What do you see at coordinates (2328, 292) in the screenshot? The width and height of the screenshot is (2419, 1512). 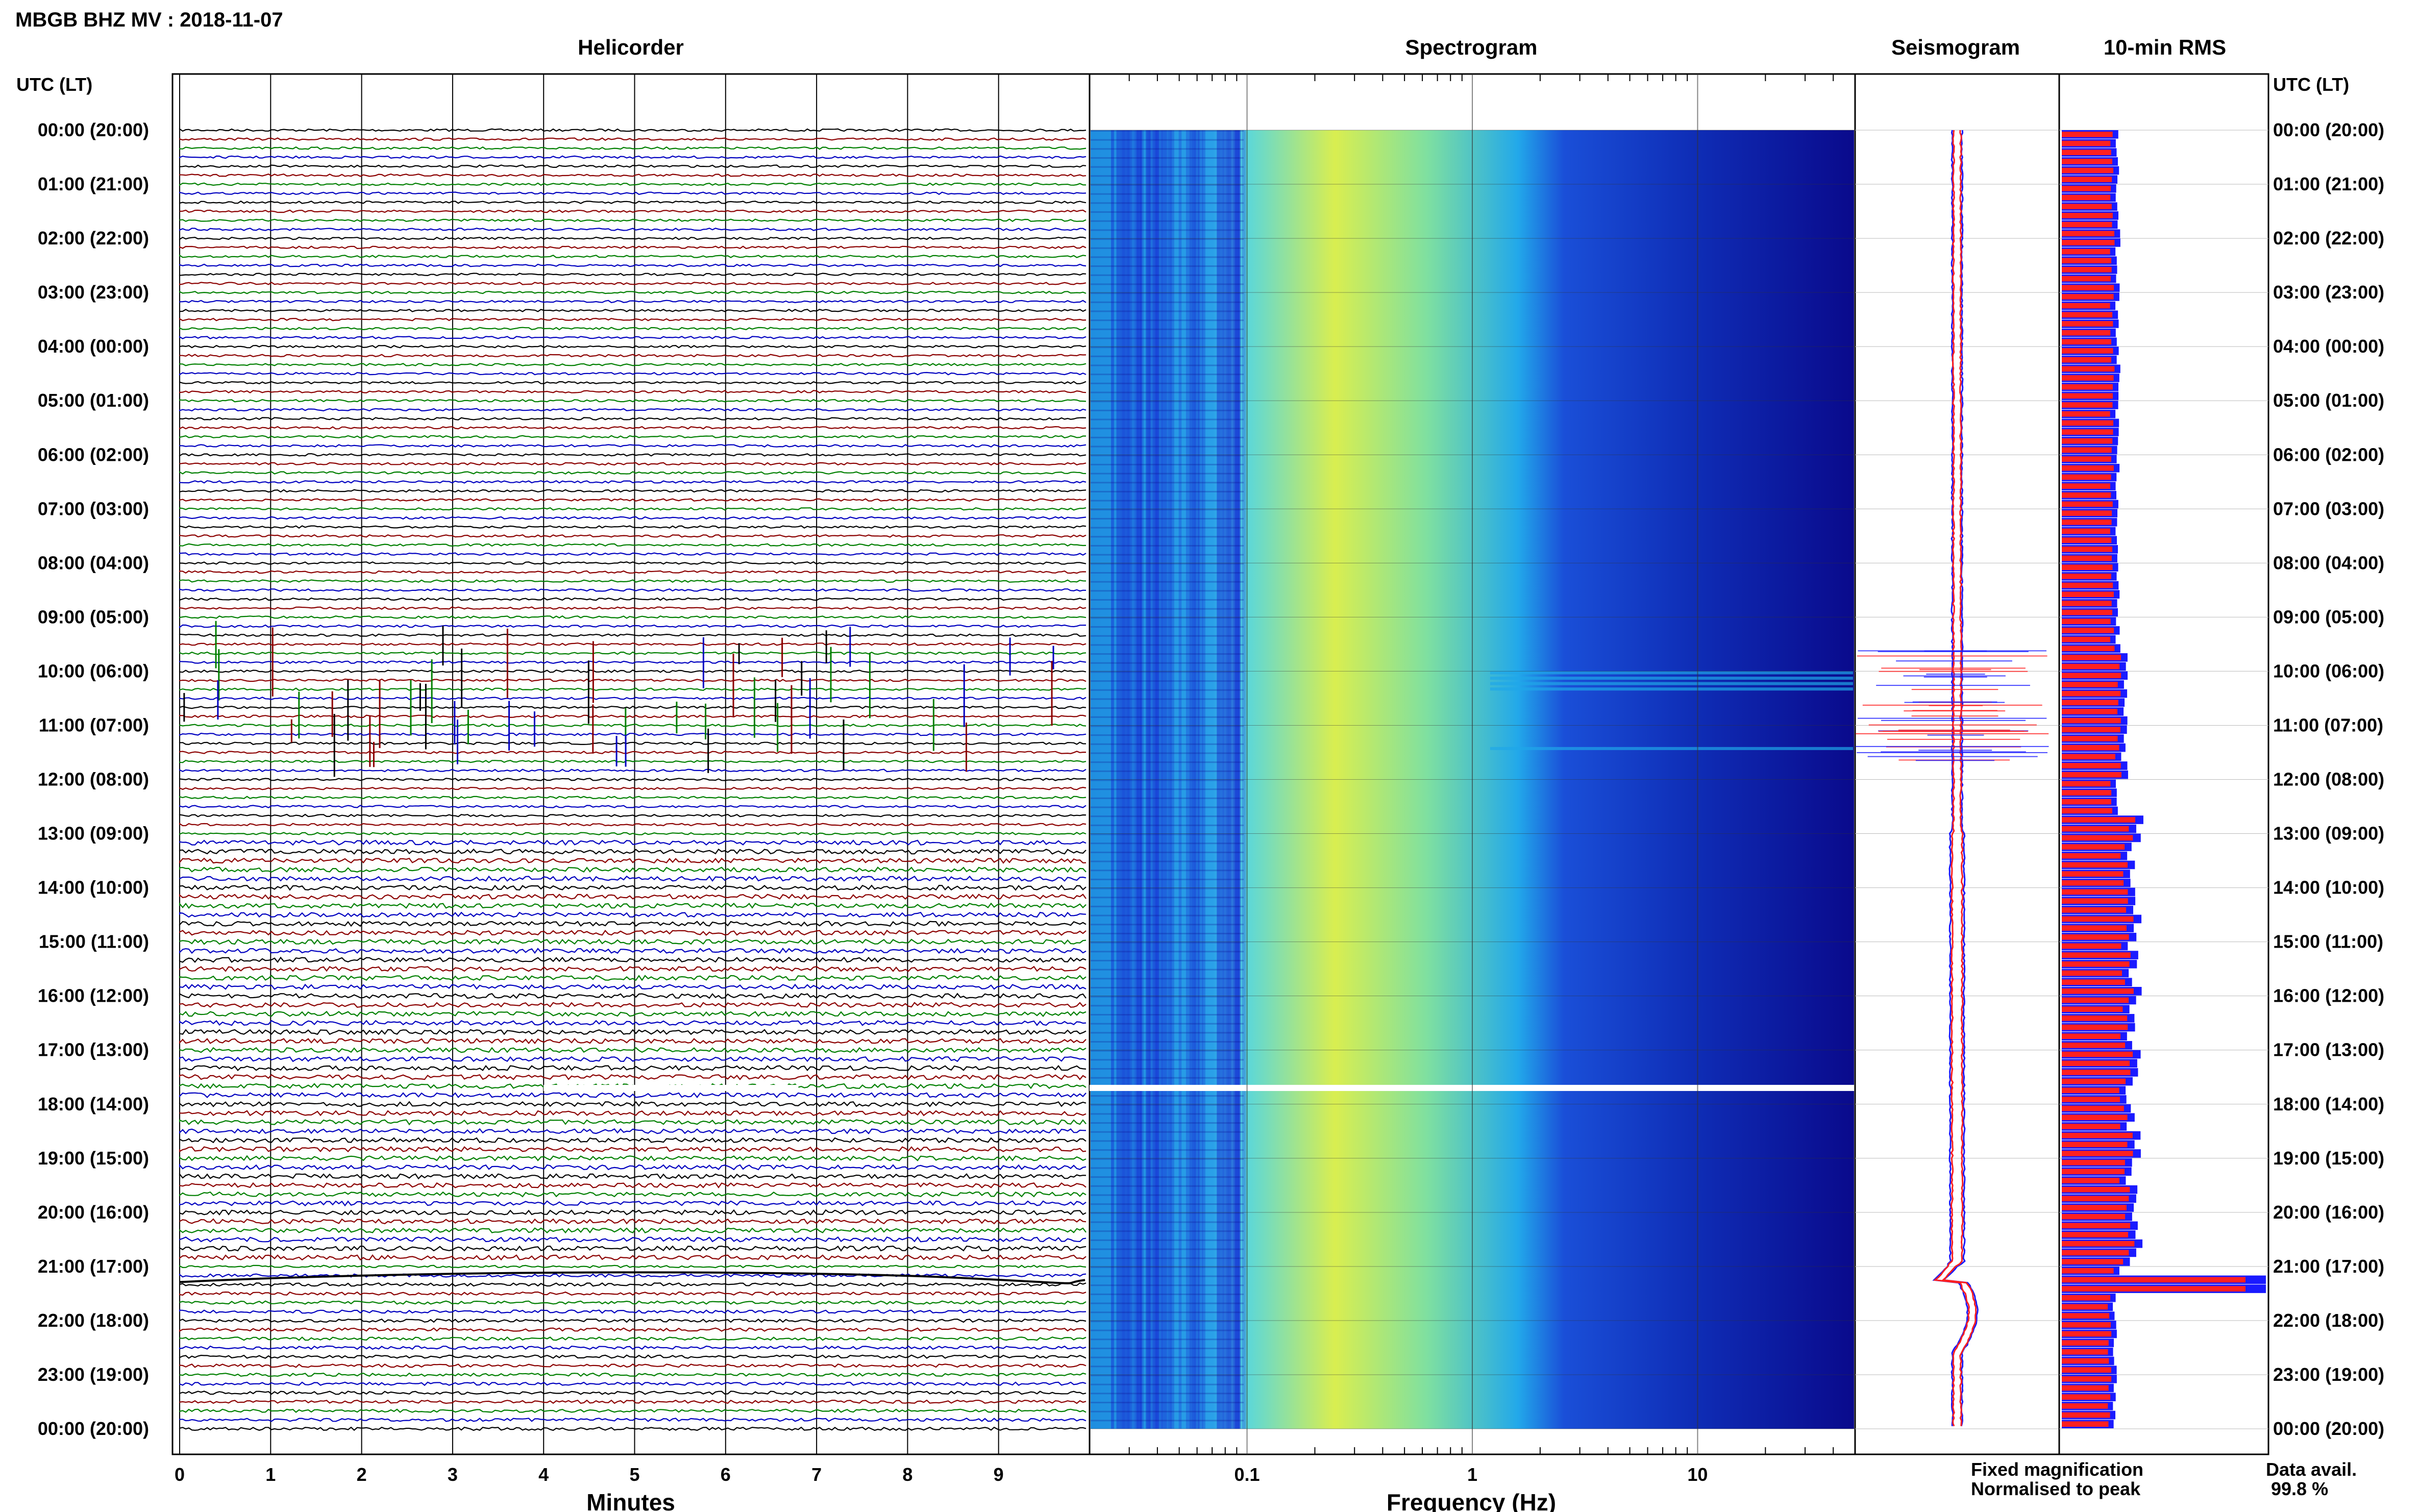 I see `time-label-right: 03:00 (23:00)` at bounding box center [2328, 292].